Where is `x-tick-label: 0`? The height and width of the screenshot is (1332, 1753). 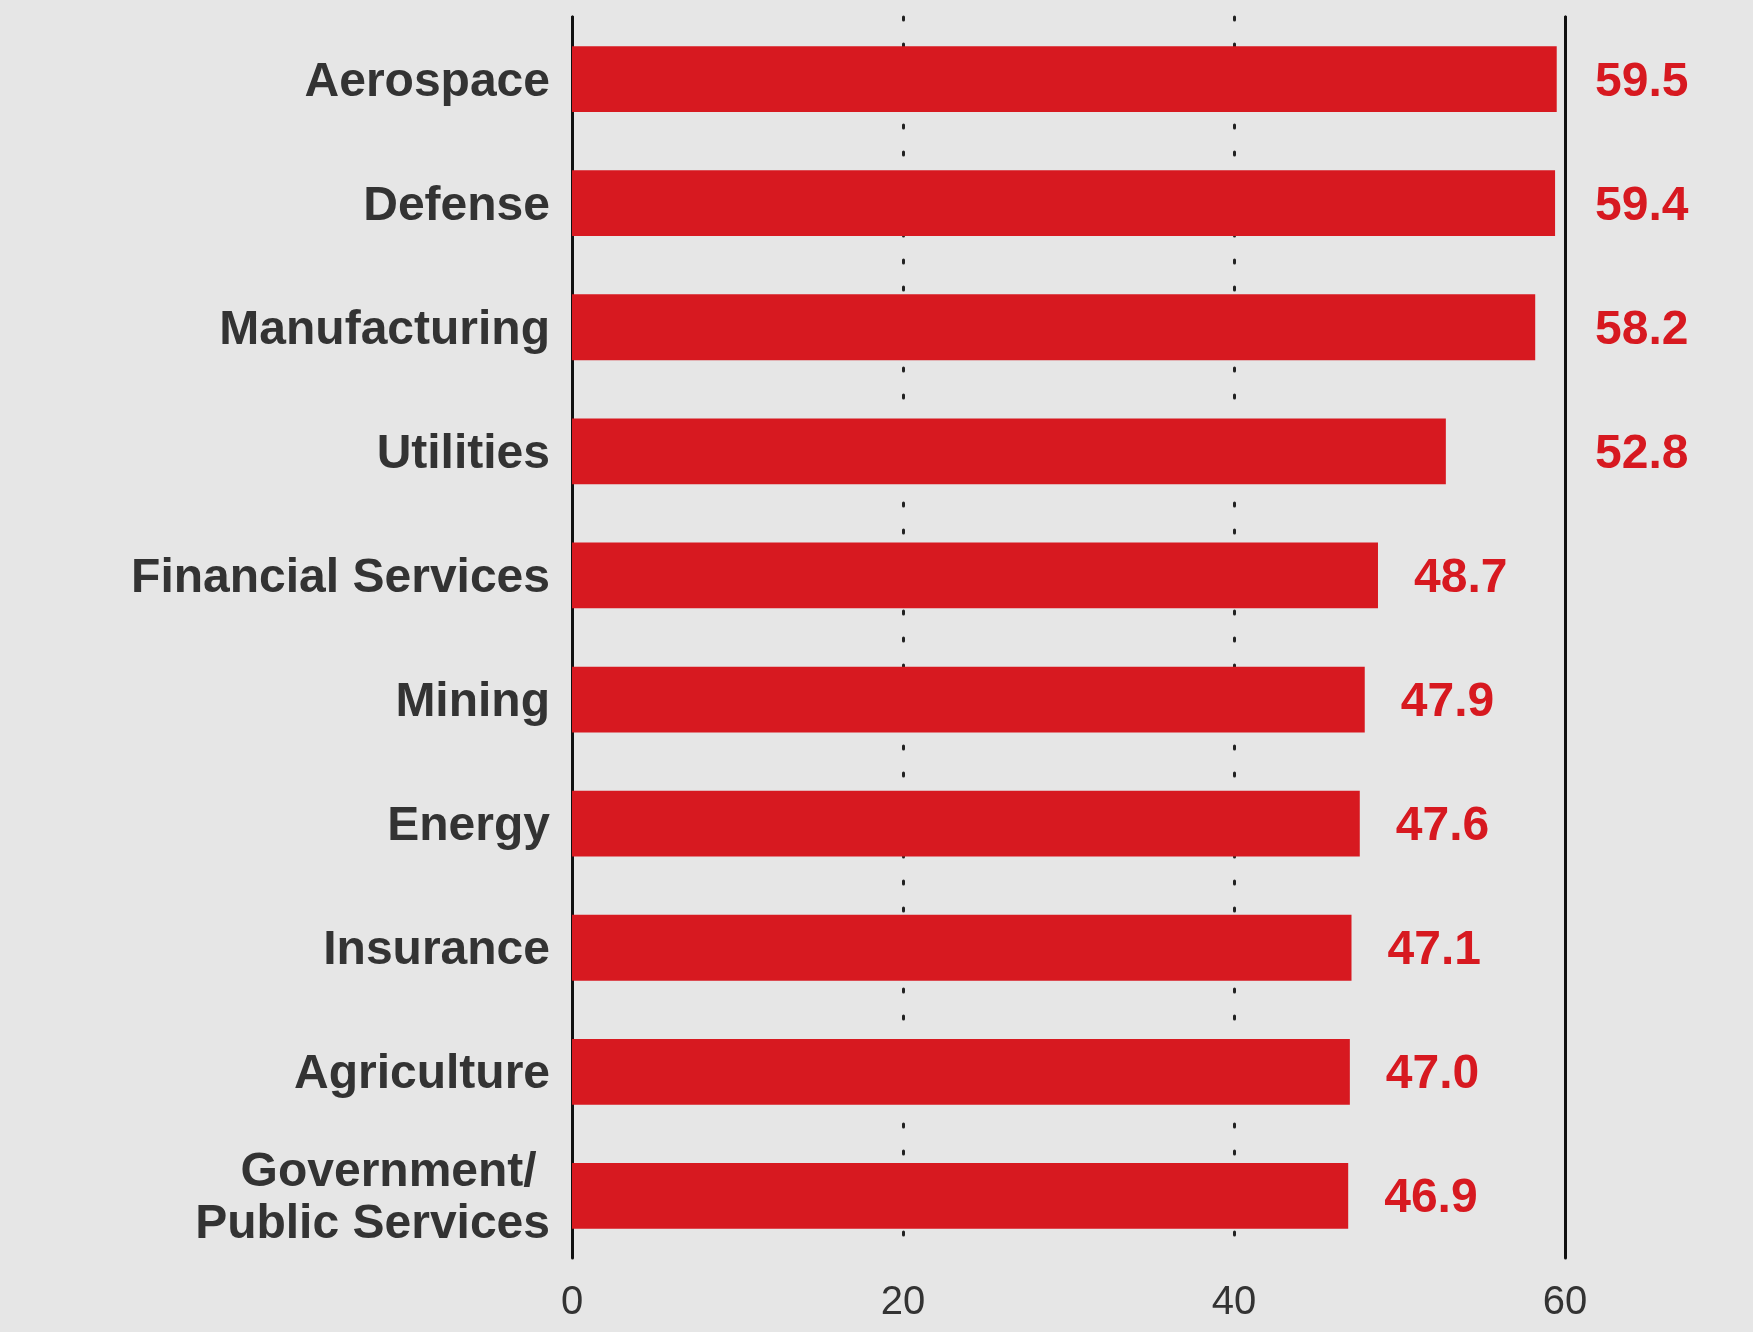 x-tick-label: 0 is located at coordinates (572, 1300).